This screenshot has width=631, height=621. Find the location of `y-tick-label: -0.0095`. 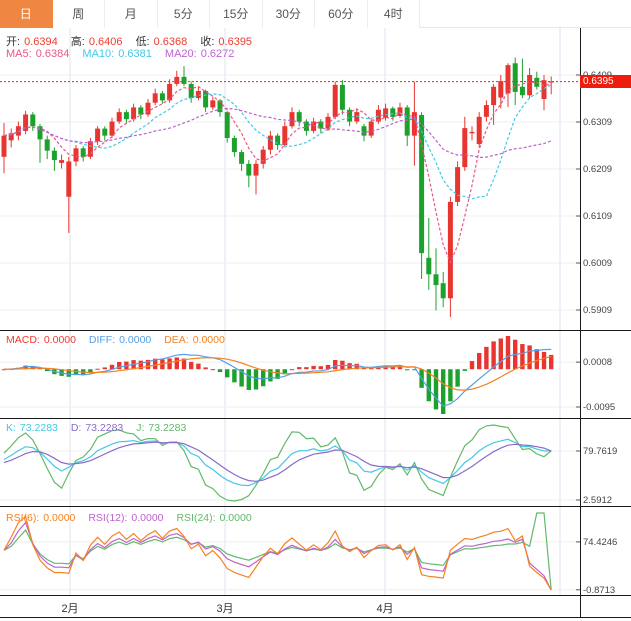

y-tick-label: -0.0095 is located at coordinates (599, 407).